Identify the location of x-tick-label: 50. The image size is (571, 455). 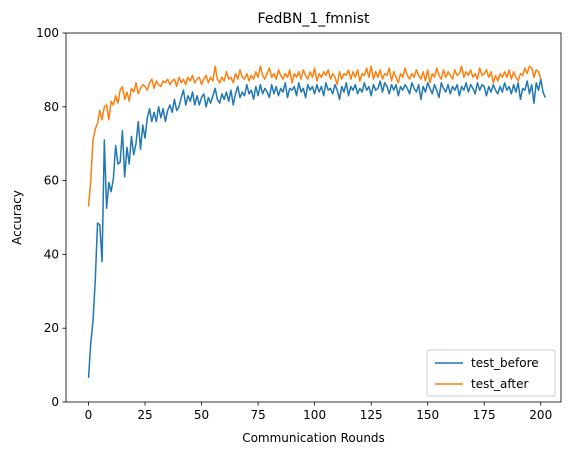
(201, 415).